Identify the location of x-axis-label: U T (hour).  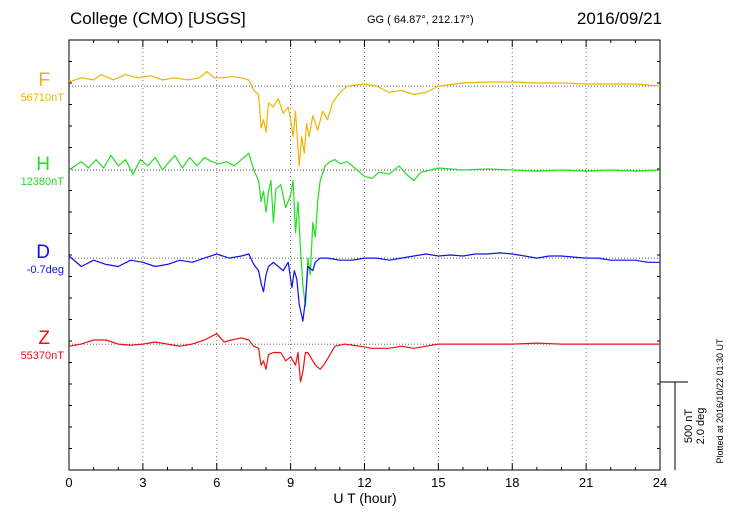
(364, 498).